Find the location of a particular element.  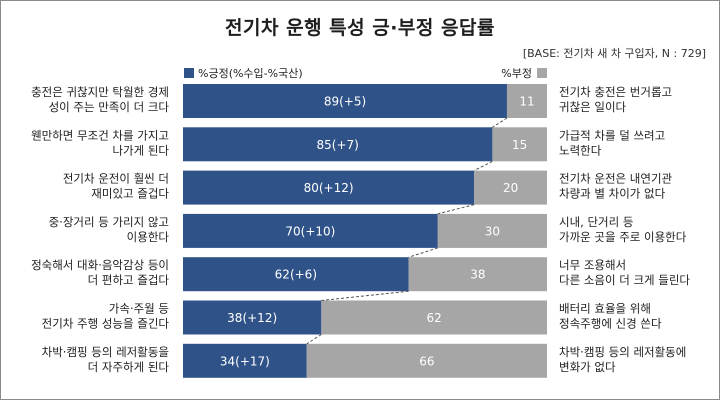

chart-title: 전기차 운행 특성 긍·부정 응답률 is located at coordinates (360, 28).